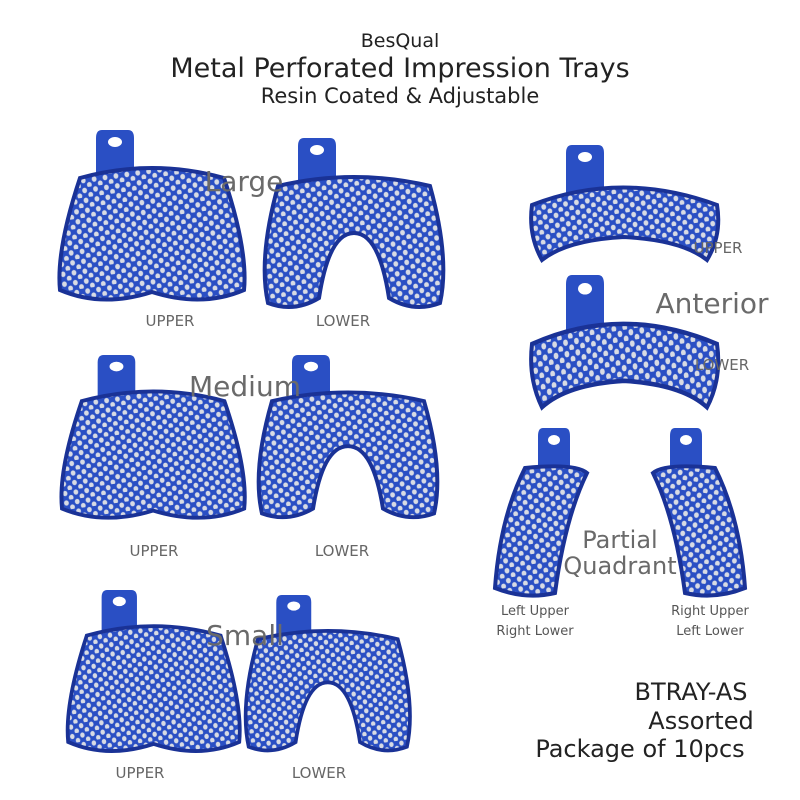 The image size is (800, 800). I want to click on anterior-upper-tray, so click(625, 202).